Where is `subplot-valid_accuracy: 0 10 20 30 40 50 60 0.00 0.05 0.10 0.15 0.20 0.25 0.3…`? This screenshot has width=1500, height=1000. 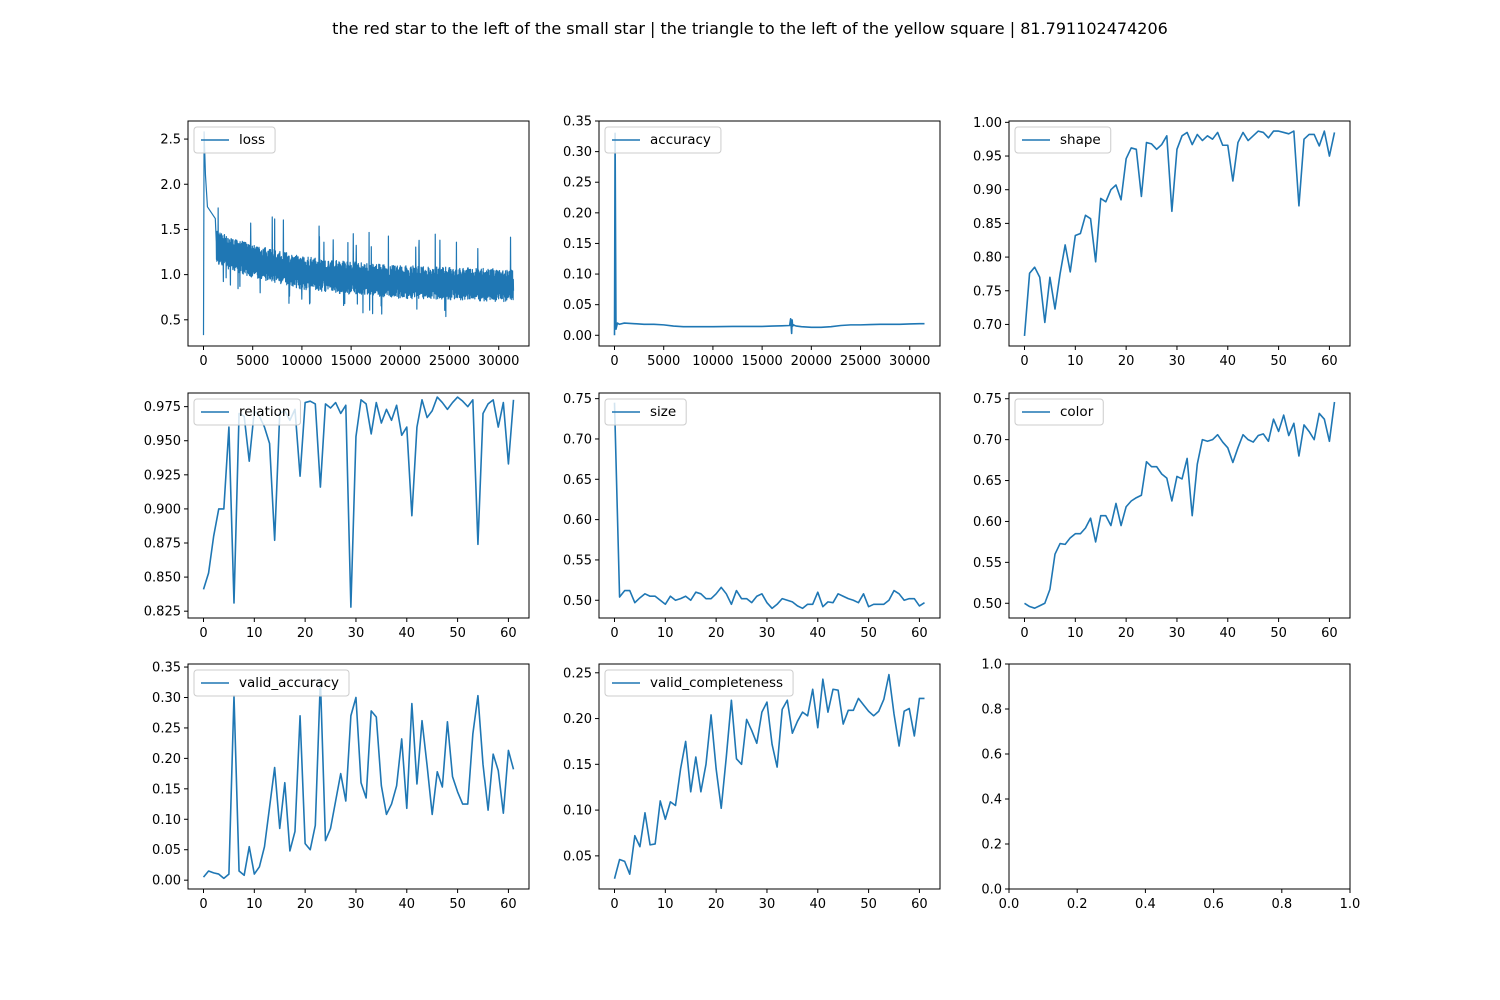
subplot-valid_accuracy: 0 10 20 30 40 50 60 0.00 0.05 0.10 0.15 0.20 0.25 0.3… is located at coordinates (341, 786).